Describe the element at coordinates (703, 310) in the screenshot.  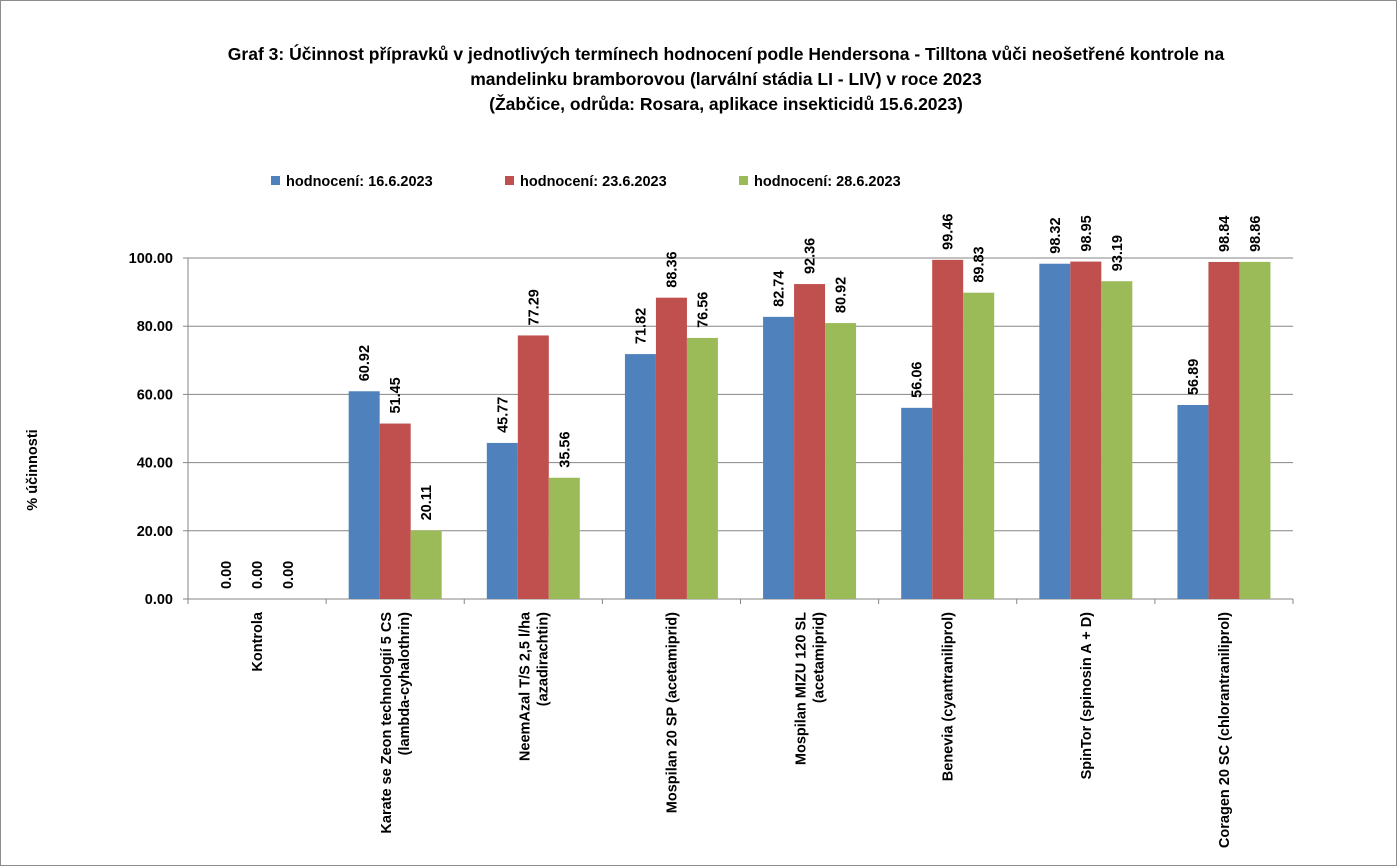
I see `data-label: 76.56` at that location.